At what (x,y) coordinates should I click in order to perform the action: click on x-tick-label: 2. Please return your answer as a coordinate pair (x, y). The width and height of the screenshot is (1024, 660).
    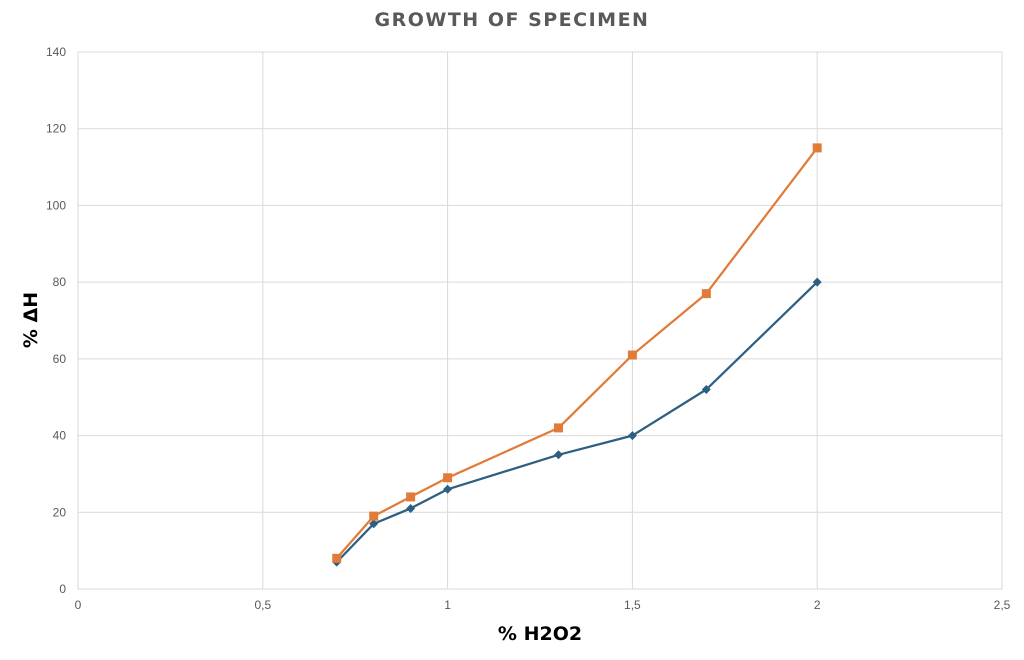
    Looking at the image, I should click on (817, 605).